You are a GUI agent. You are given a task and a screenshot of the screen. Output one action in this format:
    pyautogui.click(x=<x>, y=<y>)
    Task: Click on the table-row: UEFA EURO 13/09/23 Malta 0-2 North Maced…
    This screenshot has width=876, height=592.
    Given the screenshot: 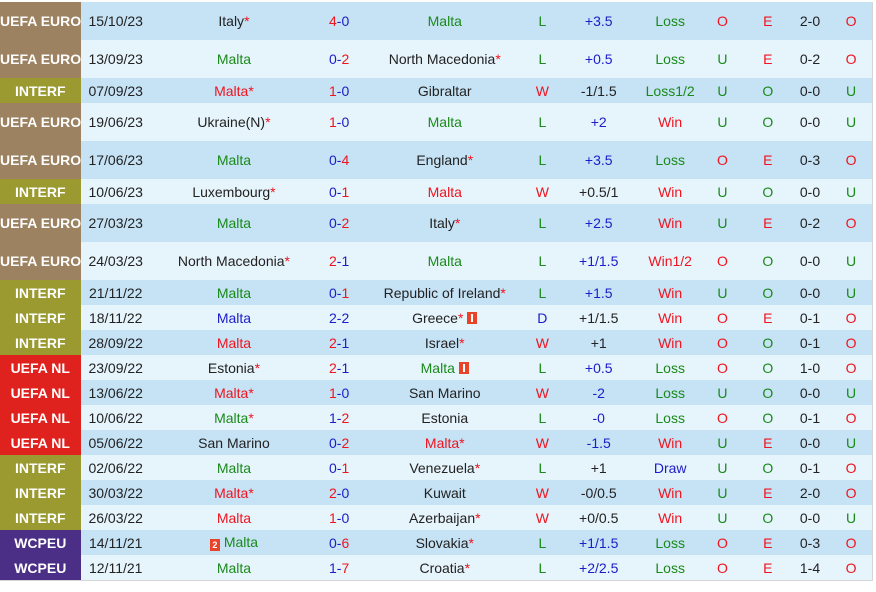 What is the action you would take?
    pyautogui.click(x=436, y=59)
    